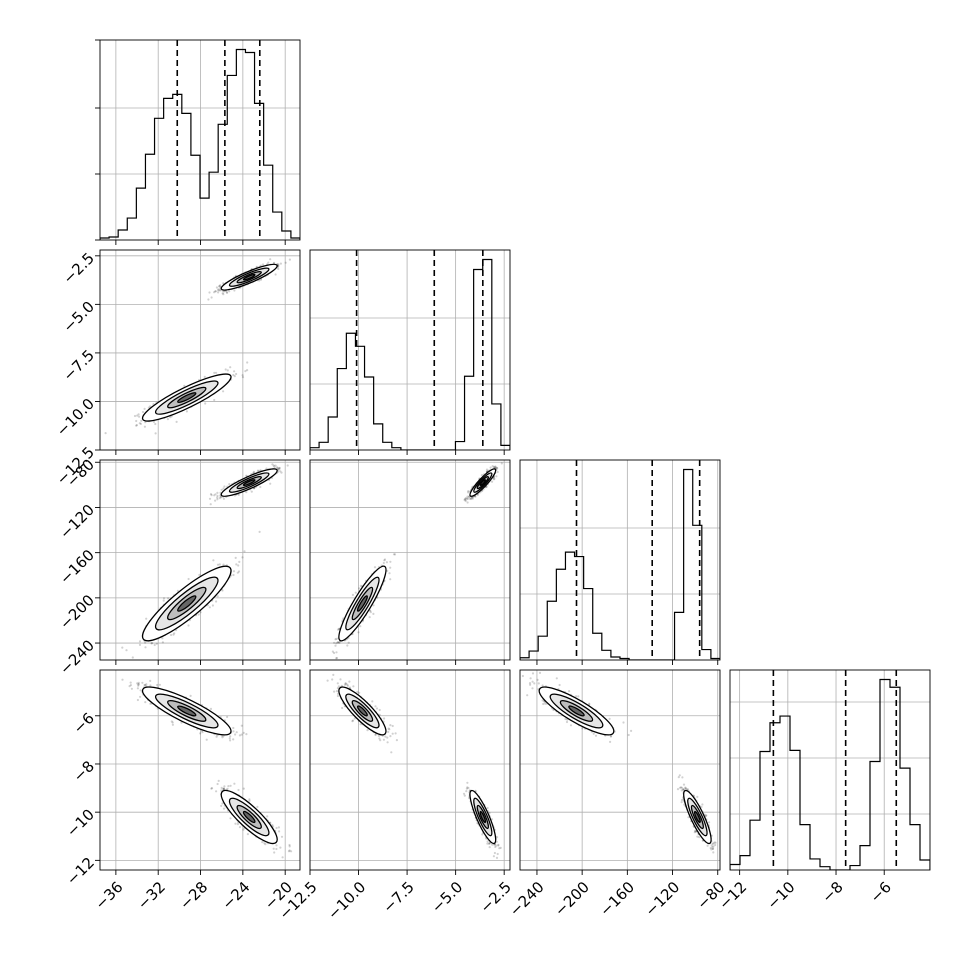  Describe the element at coordinates (79, 268) in the screenshot. I see `y-tick-label: −2.5` at that location.